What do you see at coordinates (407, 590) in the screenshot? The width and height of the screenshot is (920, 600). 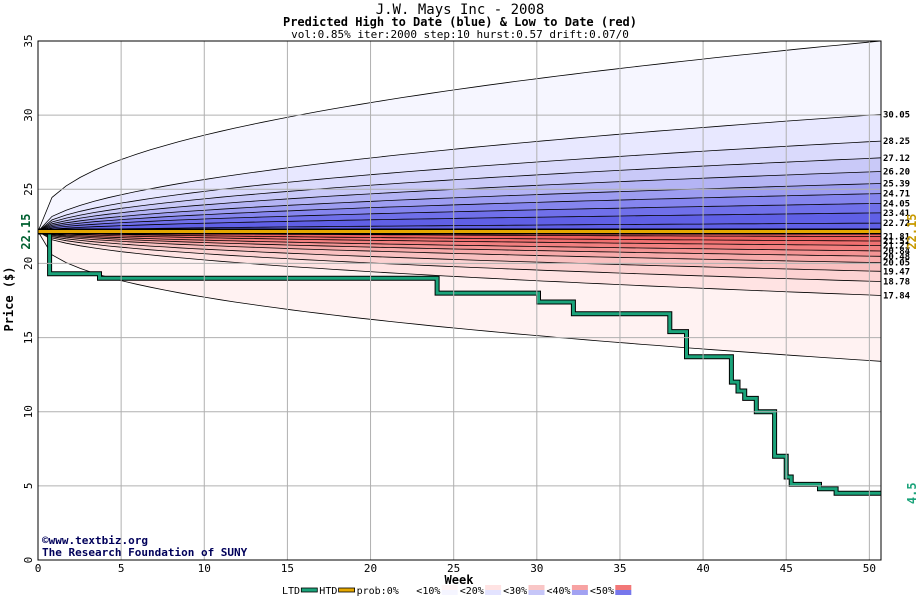 I see `legend-swatch` at bounding box center [407, 590].